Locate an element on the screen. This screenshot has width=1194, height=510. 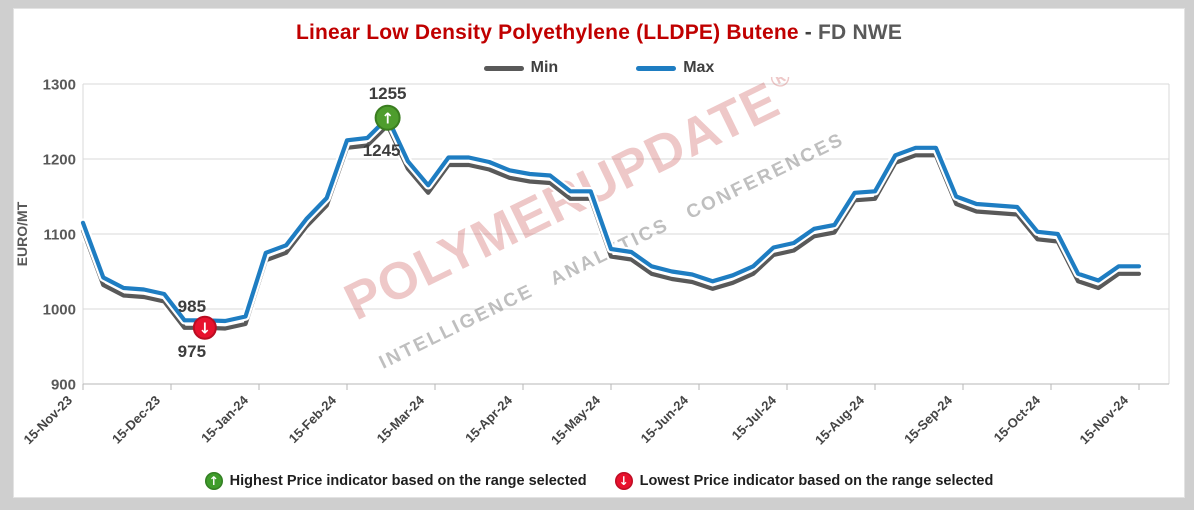
x-tick-label: 15-Dec-23 is located at coordinates (136, 420).